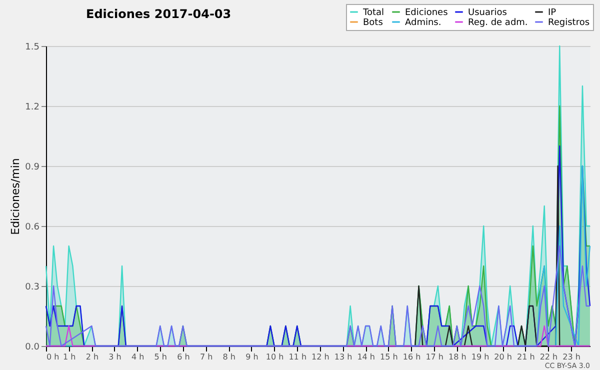  What do you see at coordinates (480, 357) in the screenshot?
I see `x-tick-label: 19 h` at bounding box center [480, 357].